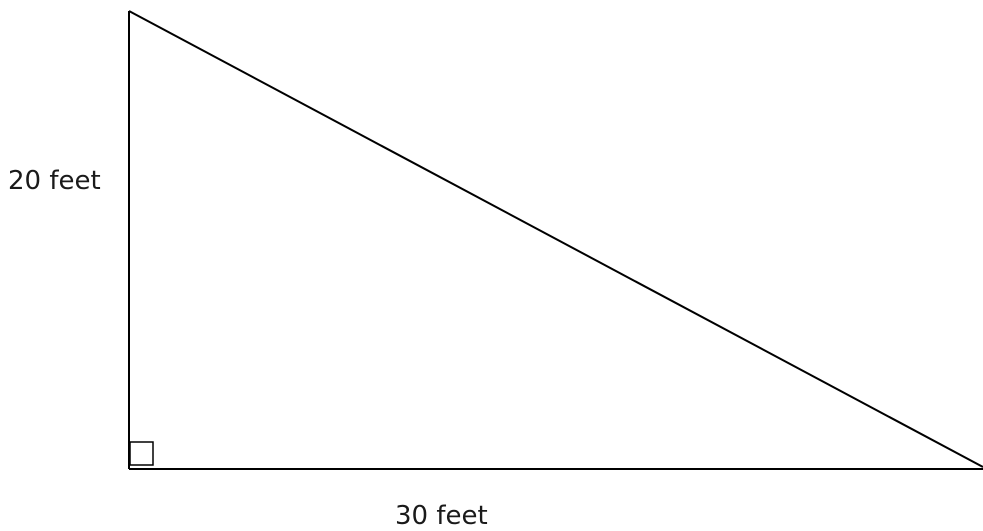 Image resolution: width=983 pixels, height=531 pixels. What do you see at coordinates (141, 453) in the screenshot?
I see `right-angle-marker` at bounding box center [141, 453].